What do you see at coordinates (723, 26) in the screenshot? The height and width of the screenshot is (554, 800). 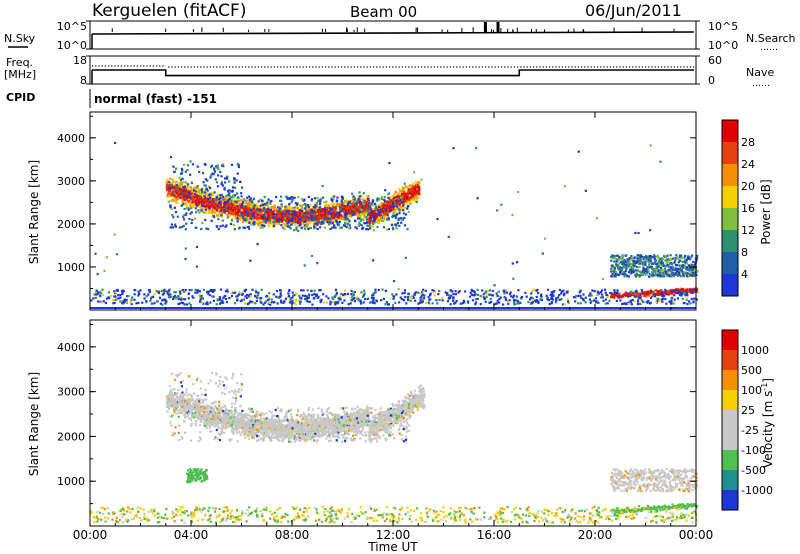 I see `noise-right-tick-top: 10^5` at bounding box center [723, 26].